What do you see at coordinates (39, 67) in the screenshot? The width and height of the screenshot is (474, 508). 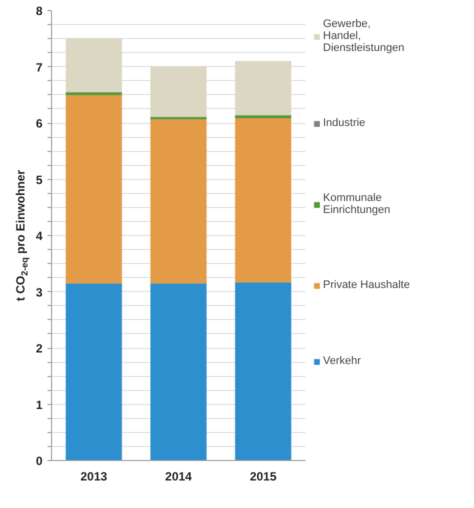 I see `y-tick-label: 7` at bounding box center [39, 67].